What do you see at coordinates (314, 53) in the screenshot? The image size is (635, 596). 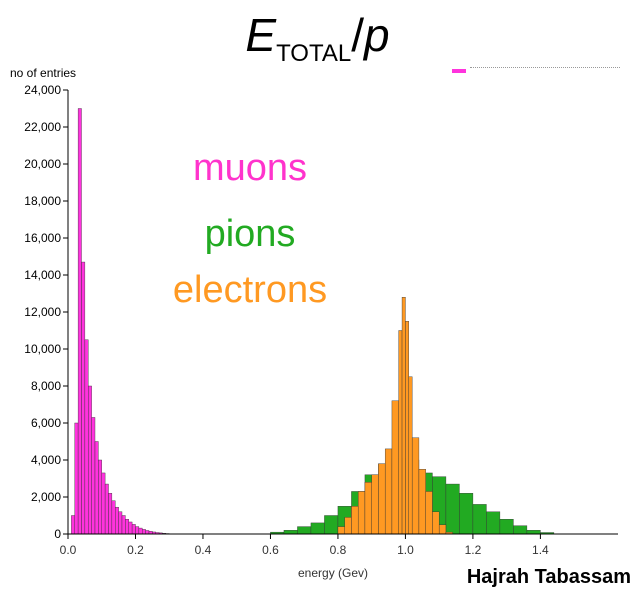 I see `title-subscript: TOTAL` at bounding box center [314, 53].